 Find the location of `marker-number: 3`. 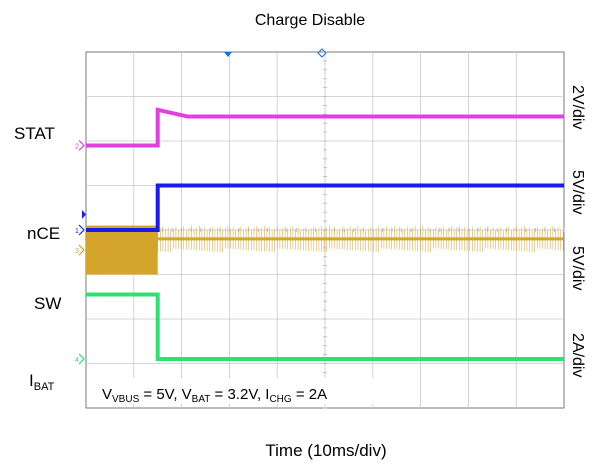

marker-number: 3 is located at coordinates (77, 251).